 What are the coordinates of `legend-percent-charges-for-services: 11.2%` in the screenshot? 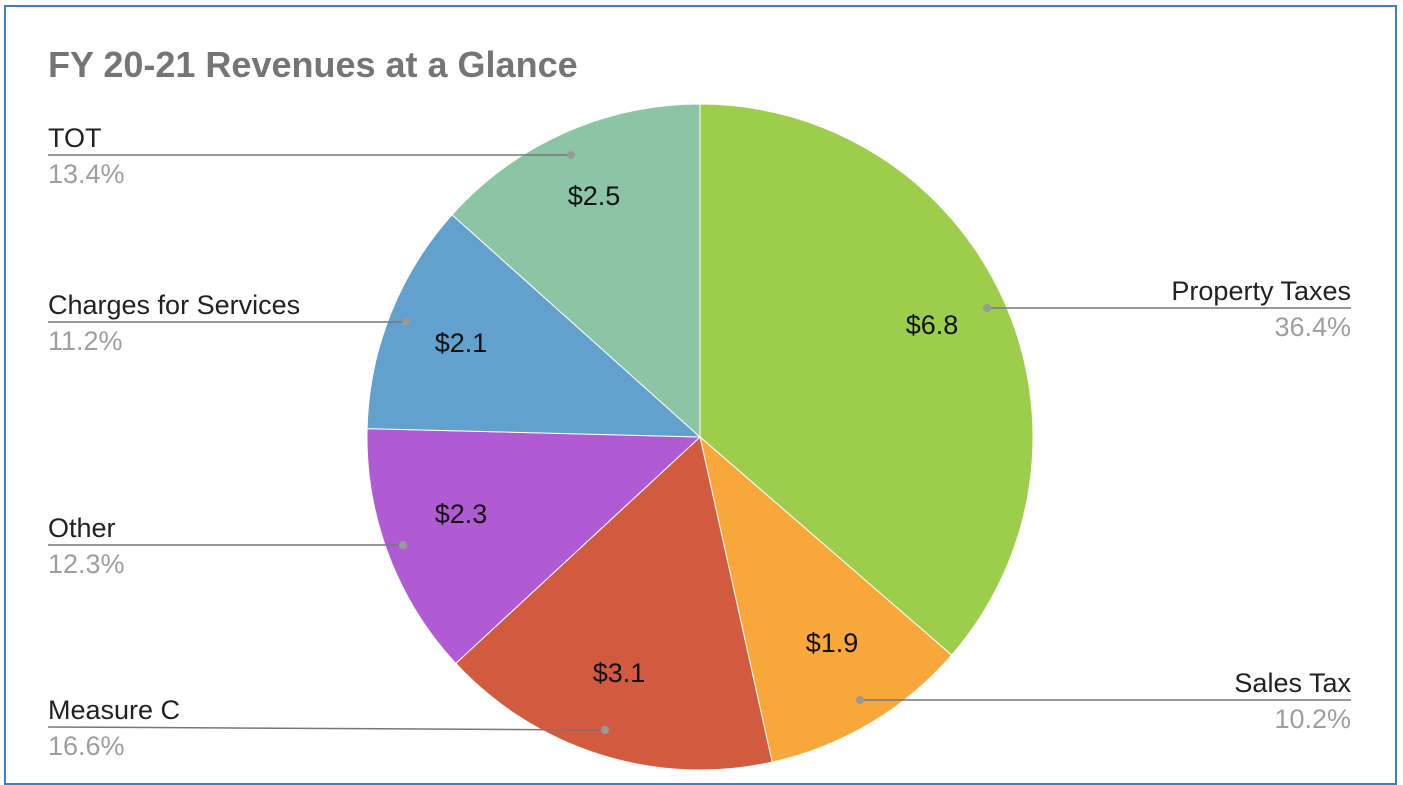 It's located at (85, 341).